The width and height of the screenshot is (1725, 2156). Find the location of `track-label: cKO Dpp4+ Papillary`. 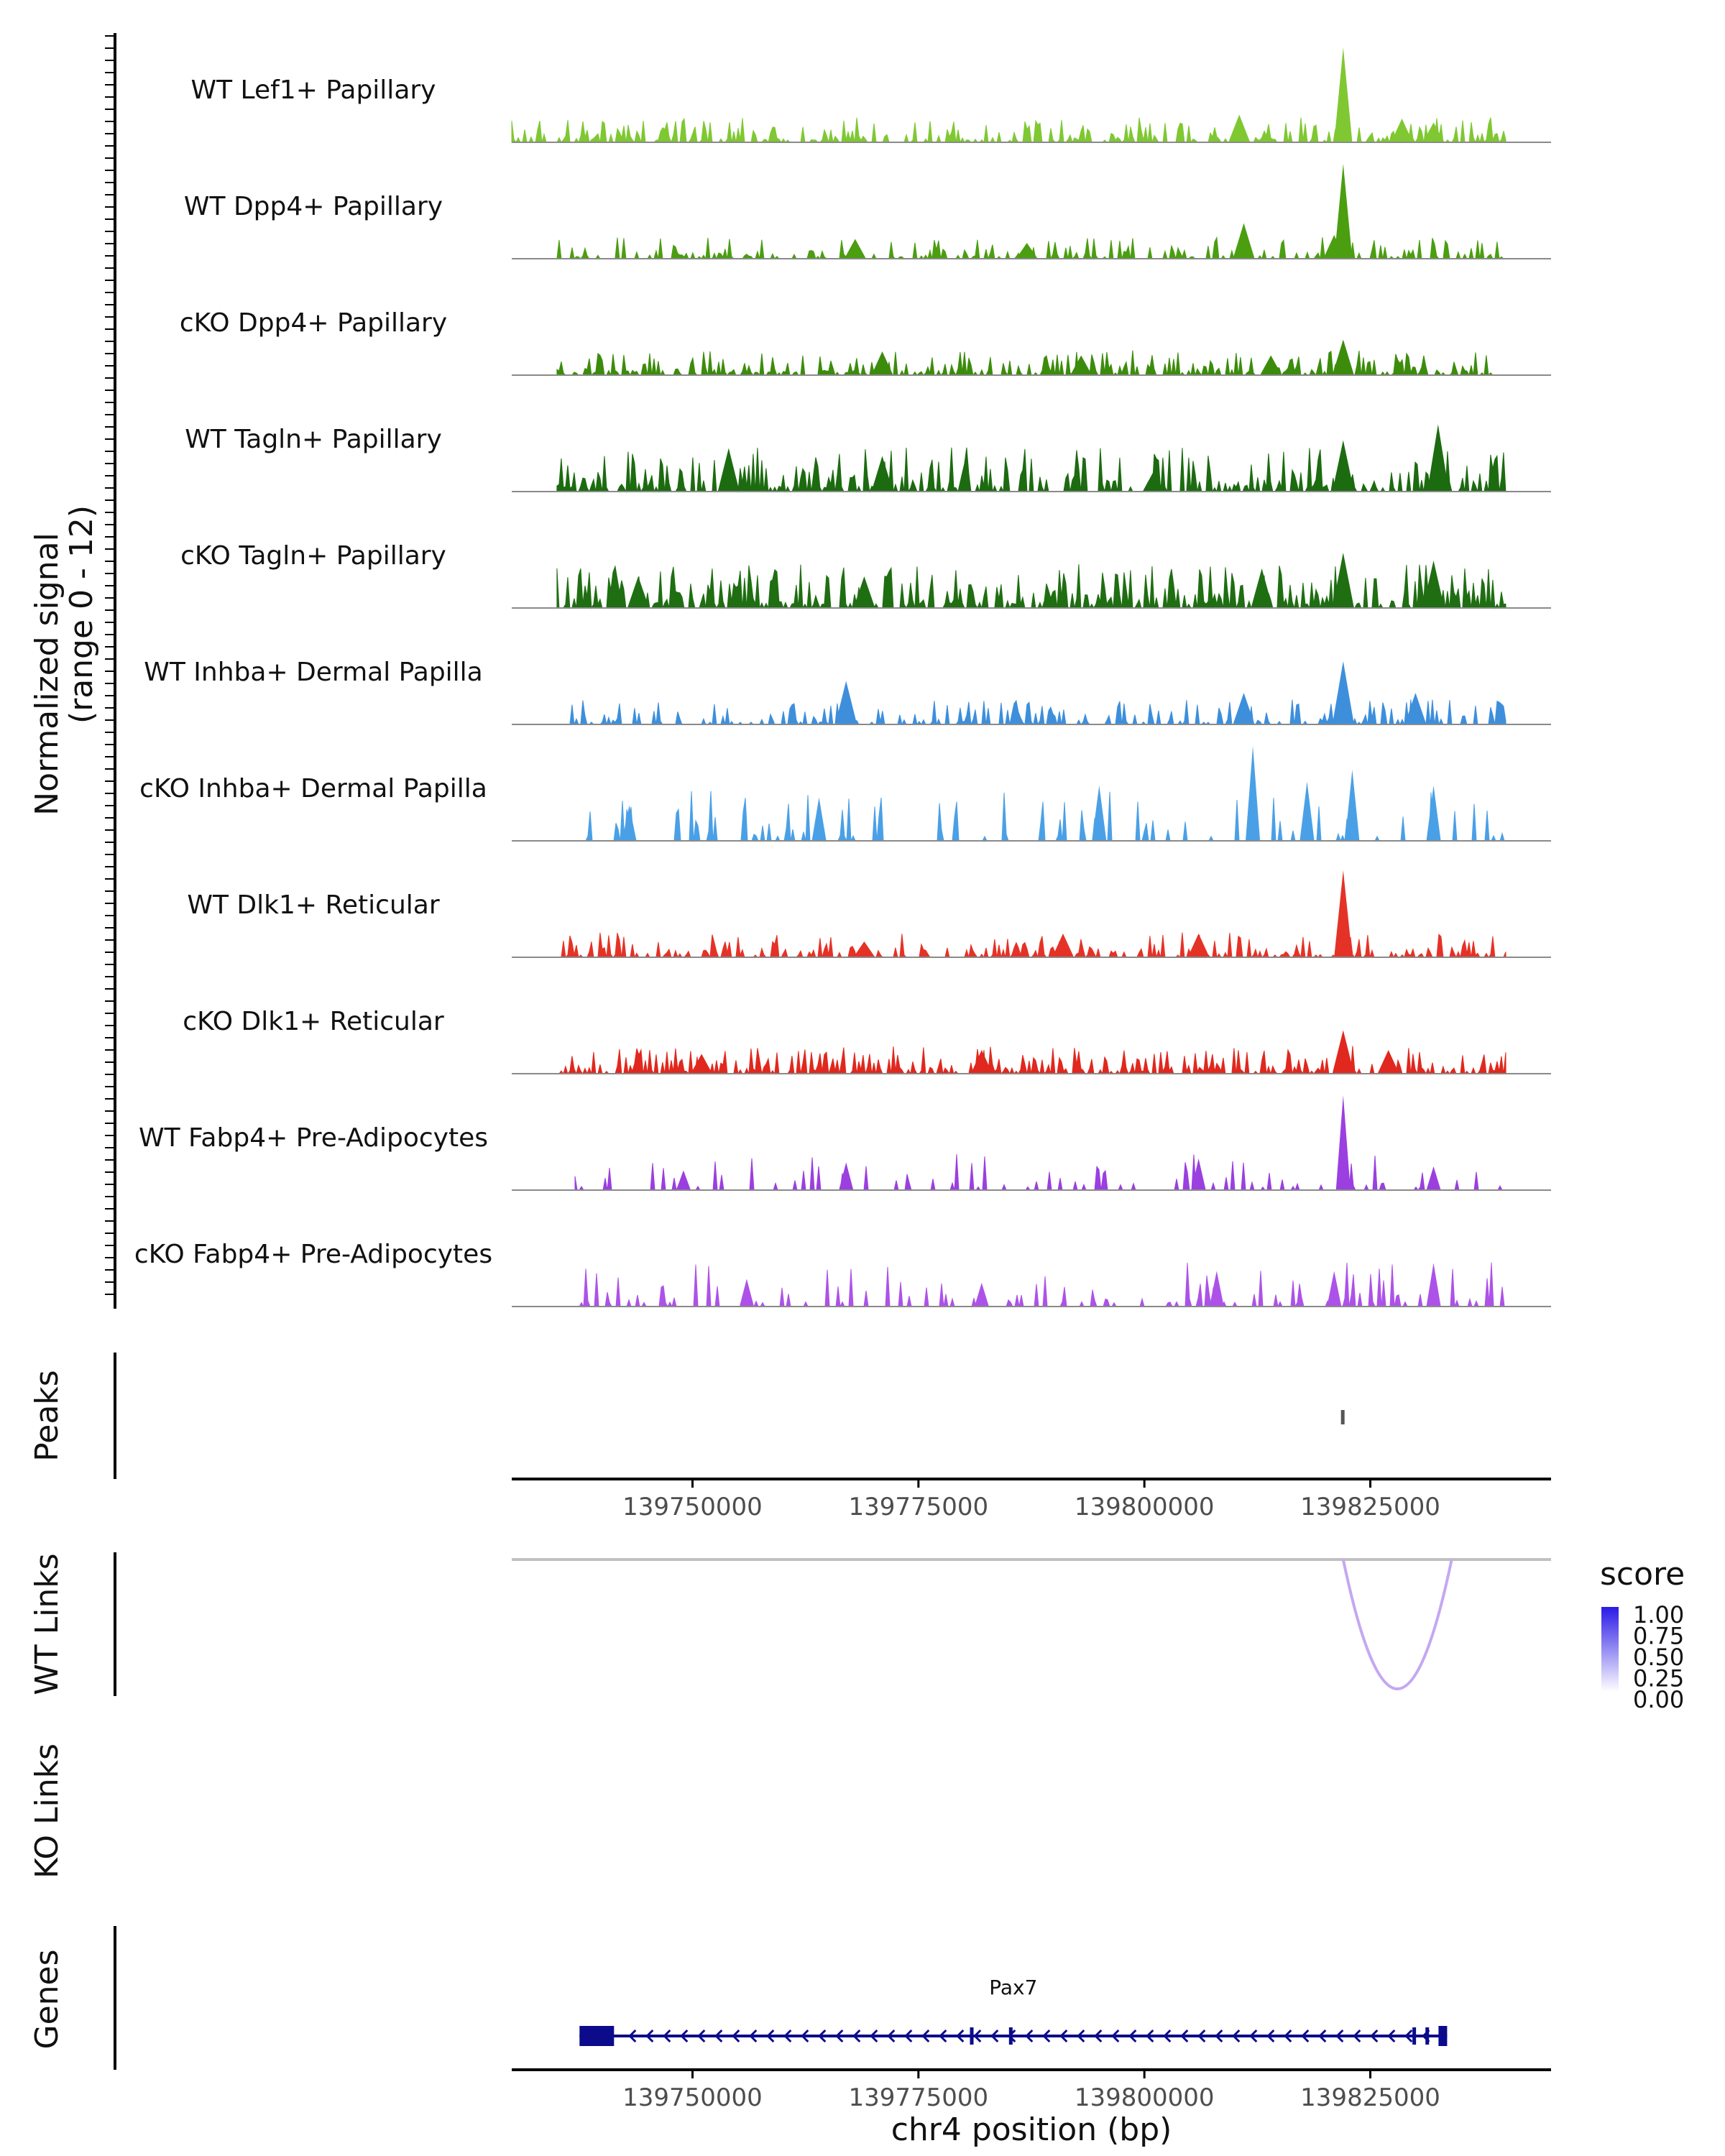

track-label: cKO Dpp4+ Papillary is located at coordinates (313, 323).